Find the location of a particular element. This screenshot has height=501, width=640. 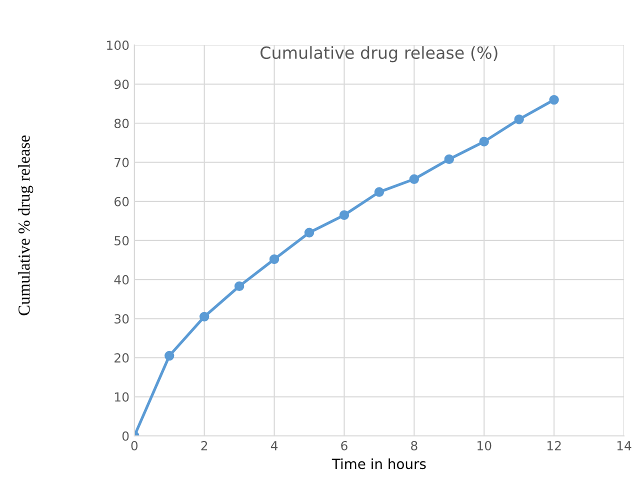

y-tick-label: 50 is located at coordinates (121, 241).